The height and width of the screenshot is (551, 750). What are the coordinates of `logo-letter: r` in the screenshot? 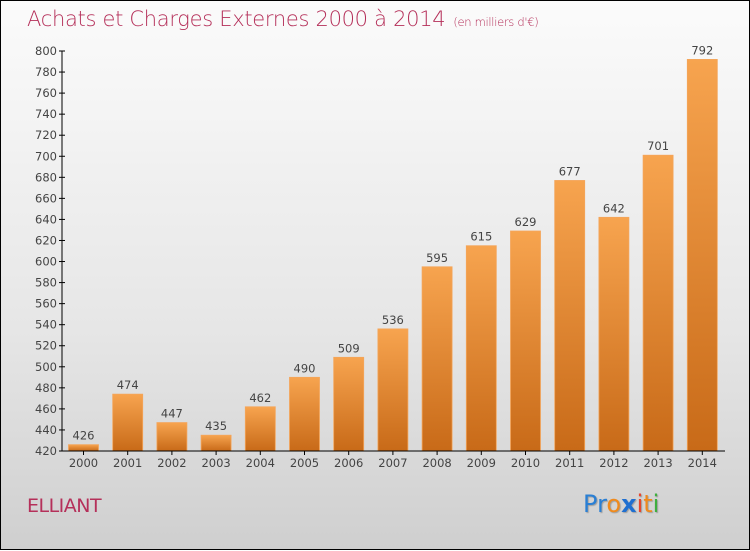 It's located at (602, 504).